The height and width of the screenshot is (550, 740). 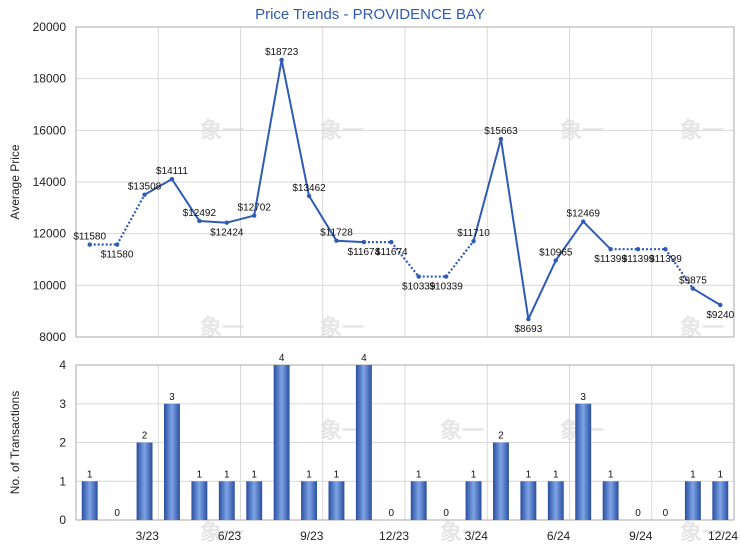 I want to click on price-data-label: $12492, so click(x=200, y=213).